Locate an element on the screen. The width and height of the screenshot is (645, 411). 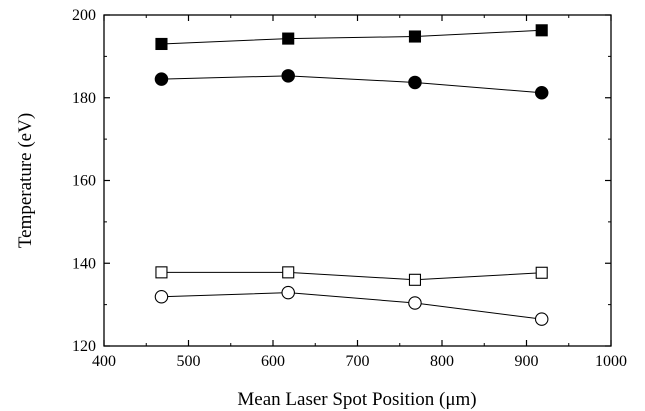
x-axis-label: Mean Laser Spot Position (μm) is located at coordinates (356, 399).